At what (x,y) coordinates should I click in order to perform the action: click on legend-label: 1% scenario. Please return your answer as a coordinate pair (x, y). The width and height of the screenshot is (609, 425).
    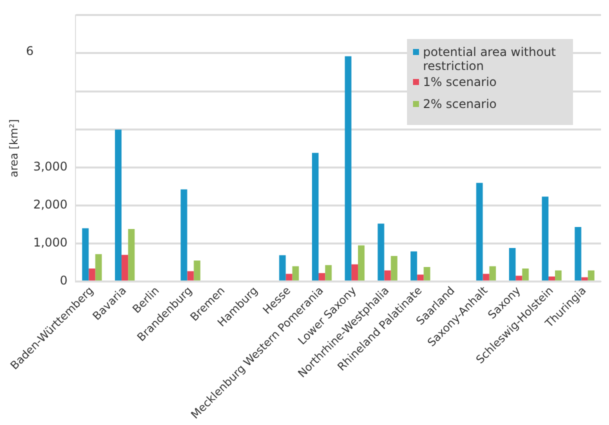
    Looking at the image, I should click on (460, 82).